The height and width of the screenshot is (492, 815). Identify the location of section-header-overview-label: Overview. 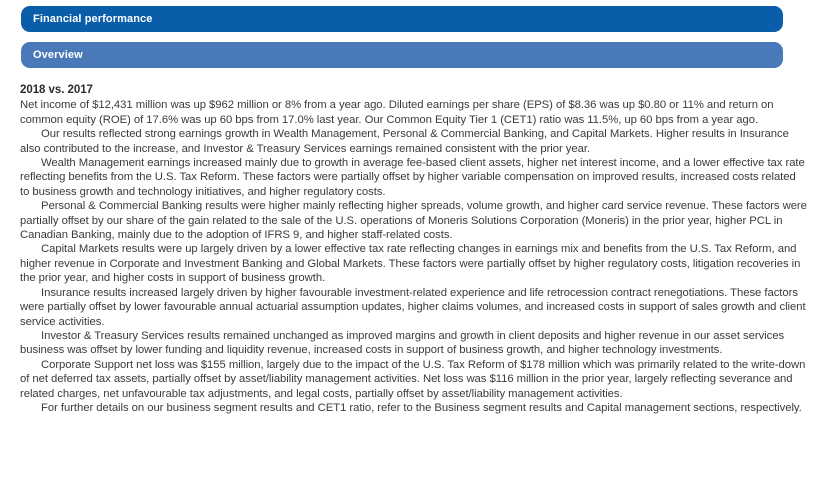
(58, 55).